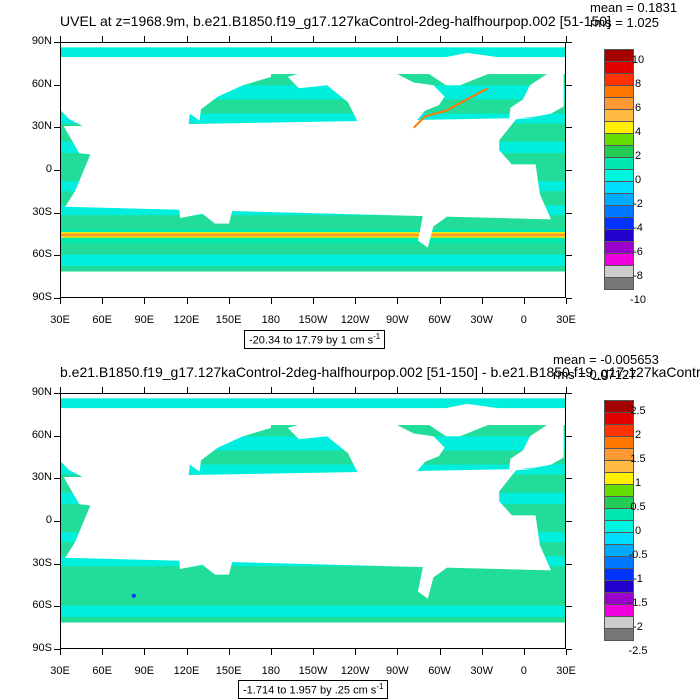  What do you see at coordinates (313, 403) in the screenshot?
I see `arctic-strip` at bounding box center [313, 403].